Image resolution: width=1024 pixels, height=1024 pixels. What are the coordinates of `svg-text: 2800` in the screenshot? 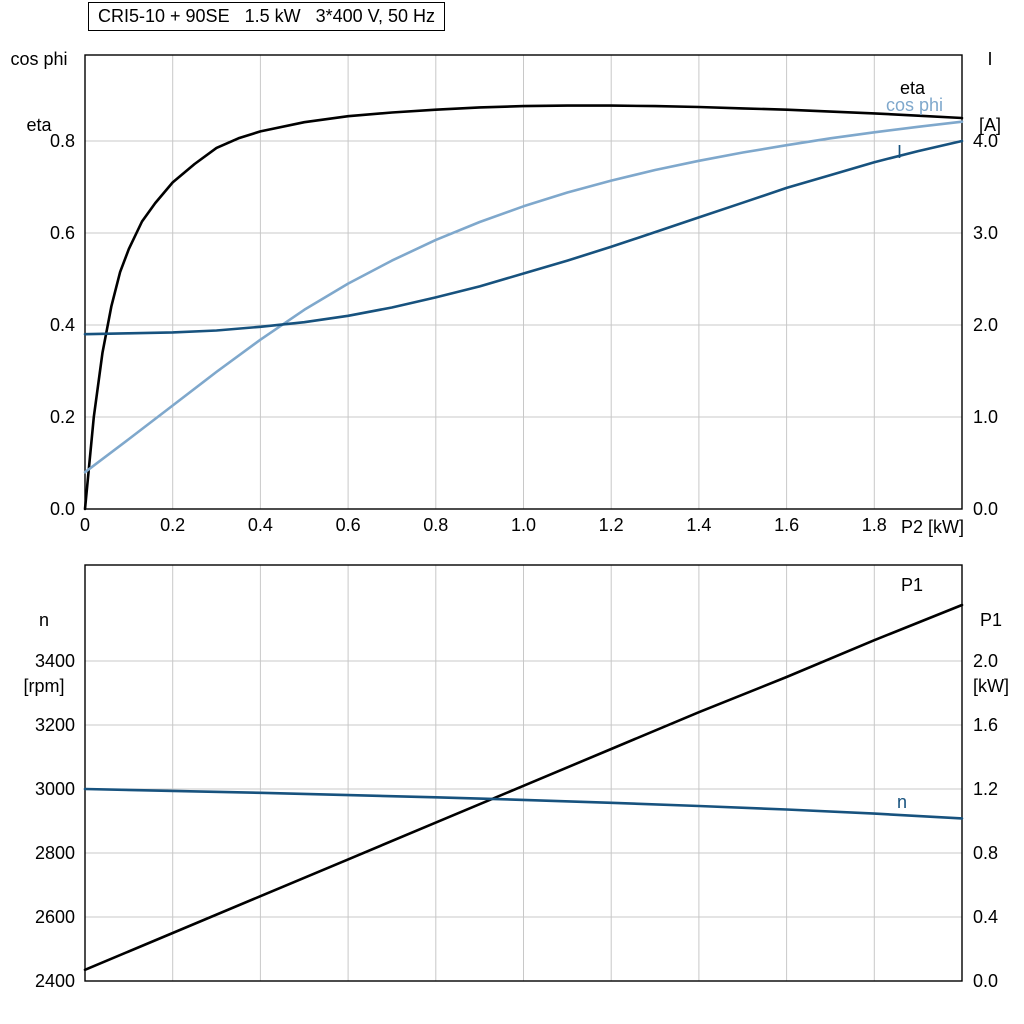 It's located at (55, 853).